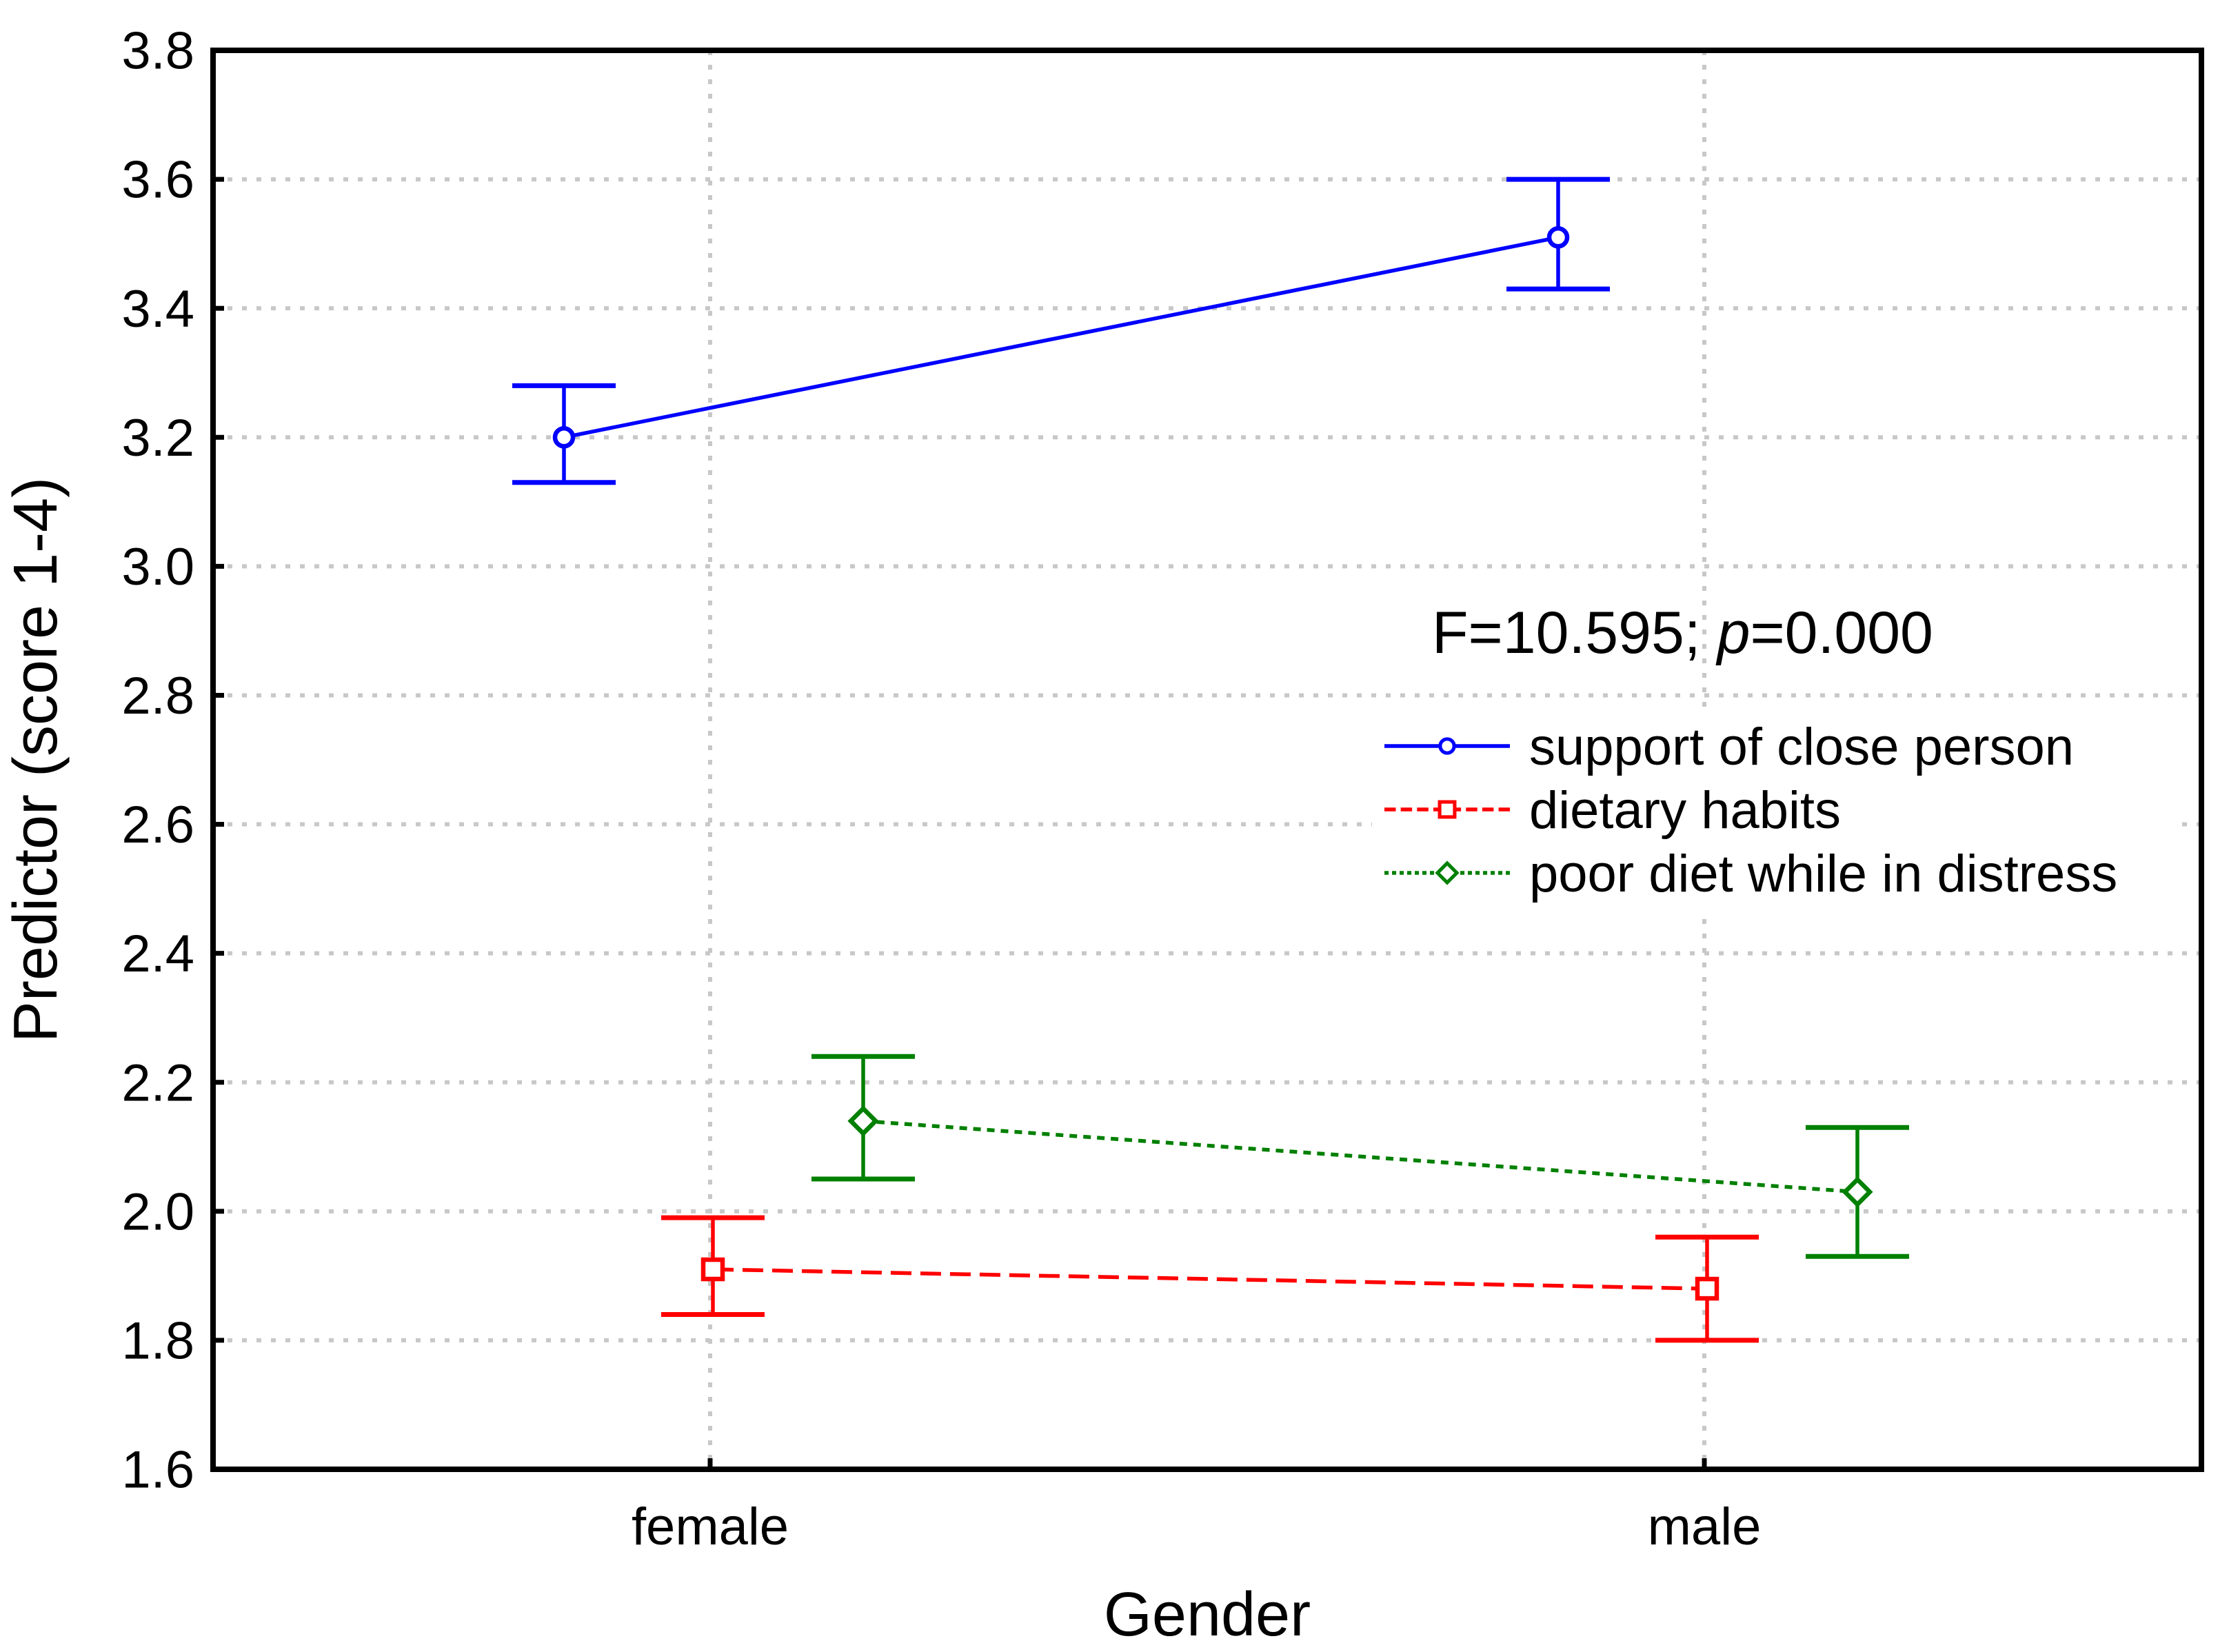 The image size is (2229, 1652). Describe the element at coordinates (157, 696) in the screenshot. I see `y-tick-label: 2.8` at that location.